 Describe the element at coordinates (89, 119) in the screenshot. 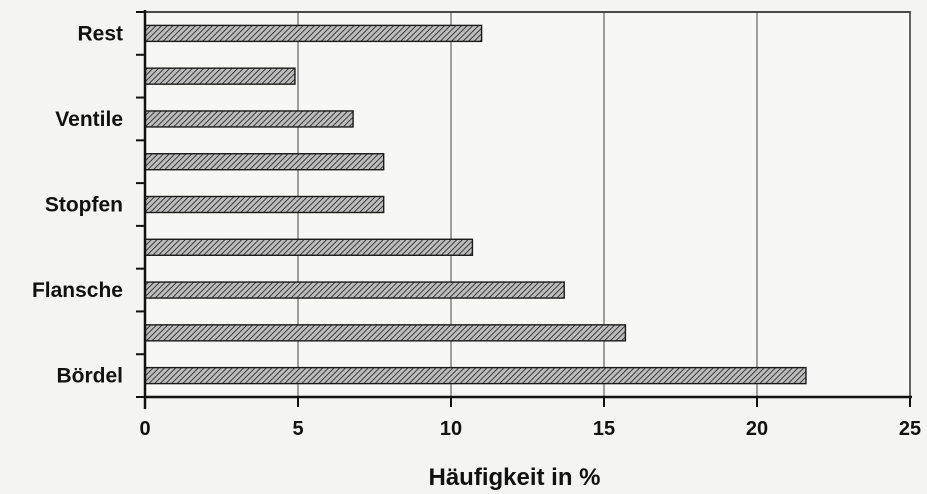

I see `category-label: Ventile` at that location.